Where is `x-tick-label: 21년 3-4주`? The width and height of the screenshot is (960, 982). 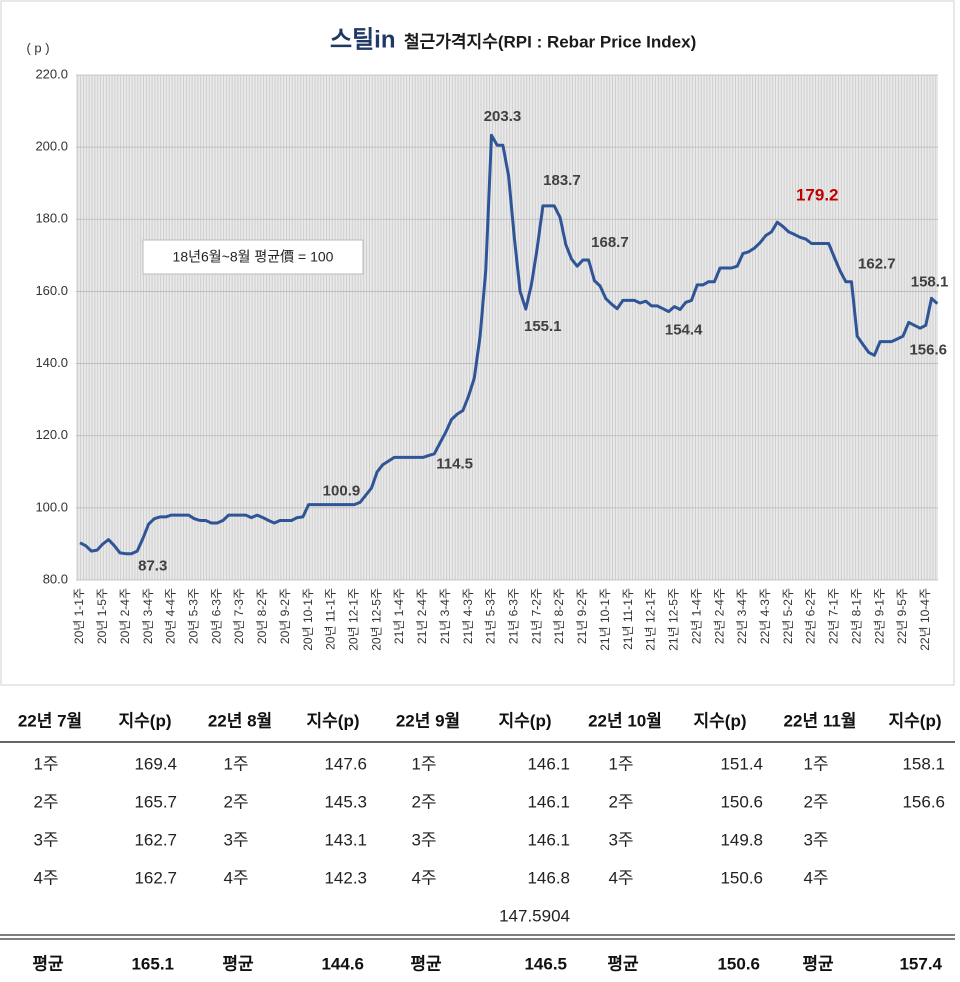
x-tick-label: 21년 3-4주 is located at coordinates (445, 616).